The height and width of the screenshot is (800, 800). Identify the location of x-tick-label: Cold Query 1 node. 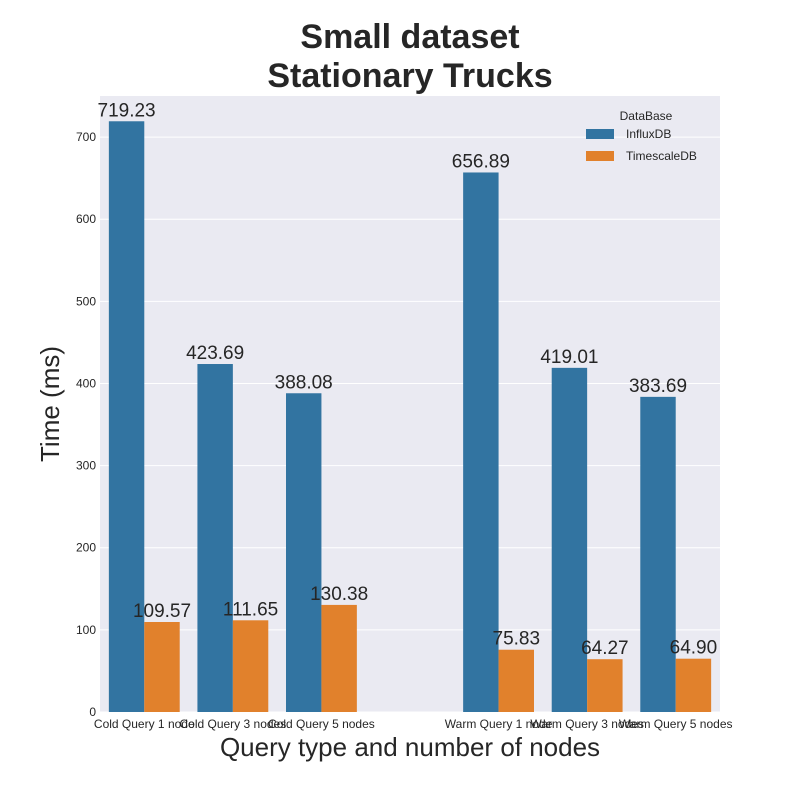
(144, 724).